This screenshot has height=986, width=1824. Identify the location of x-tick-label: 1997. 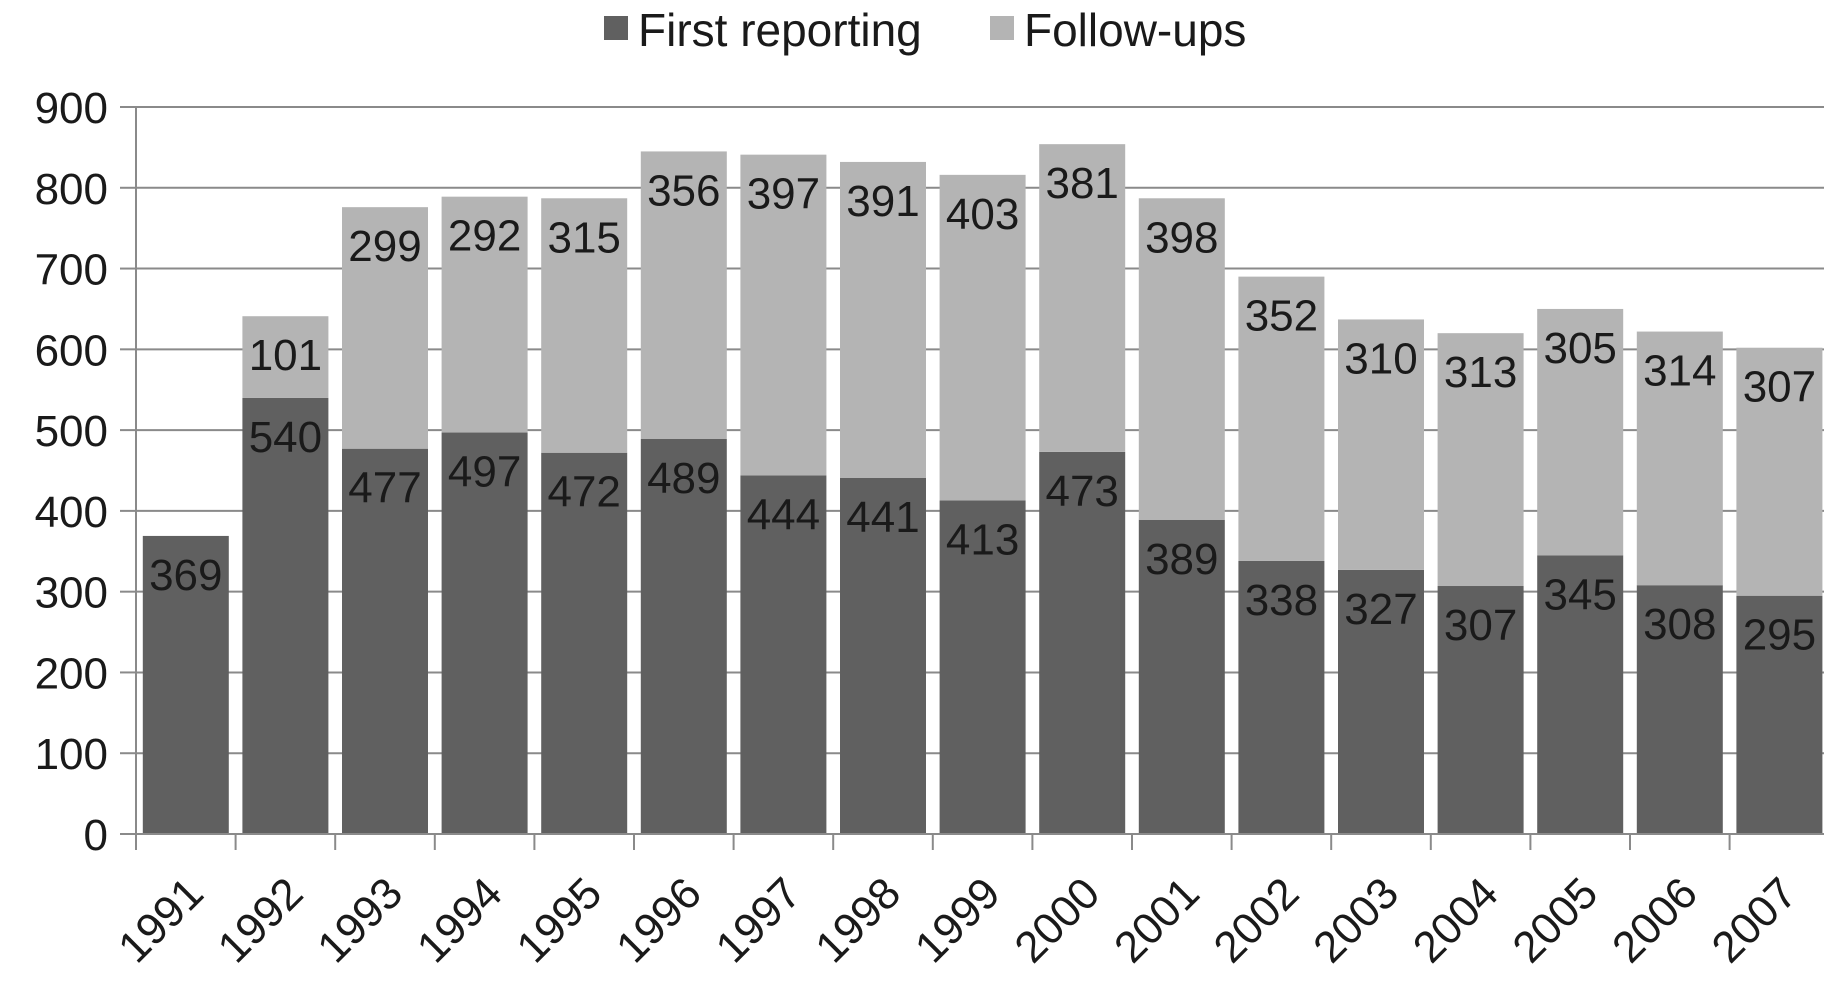
(759, 920).